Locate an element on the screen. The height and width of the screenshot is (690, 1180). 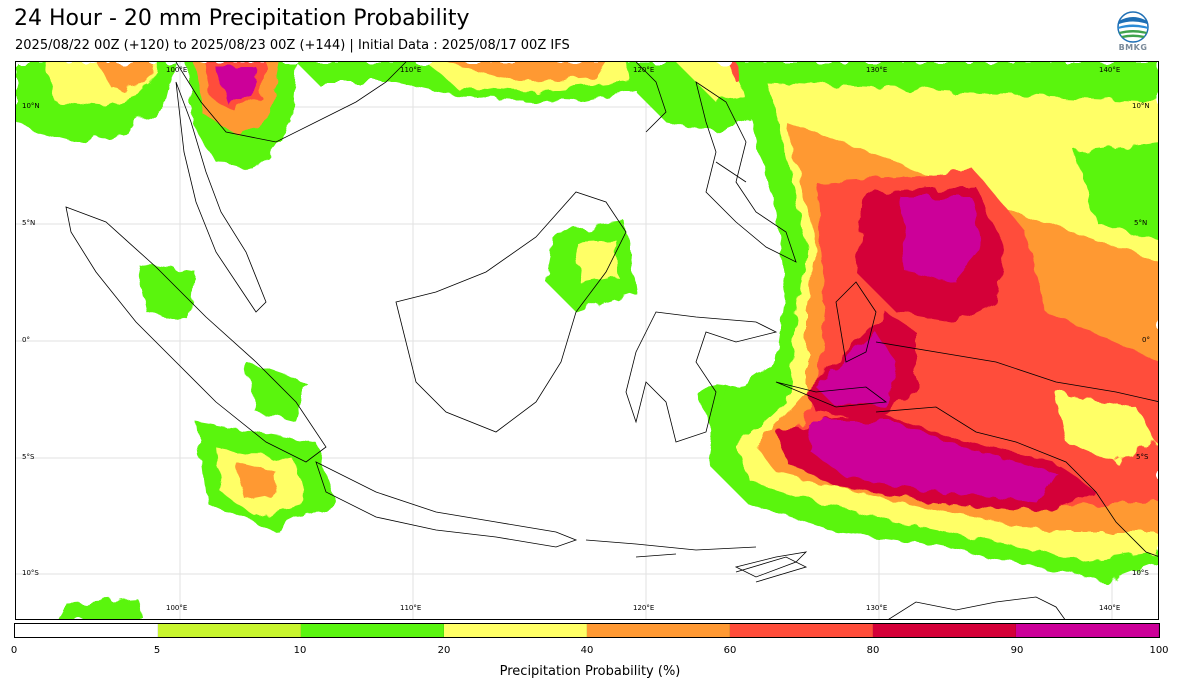
lon-label-top: 130°E is located at coordinates (877, 70).